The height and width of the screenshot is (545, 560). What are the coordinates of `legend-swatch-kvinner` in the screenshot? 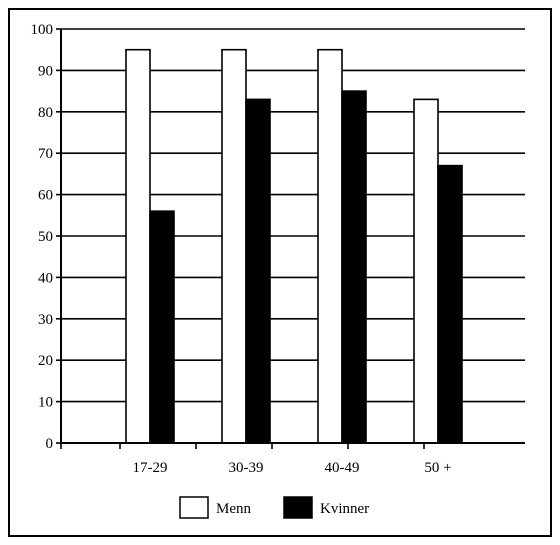 It's located at (298, 507).